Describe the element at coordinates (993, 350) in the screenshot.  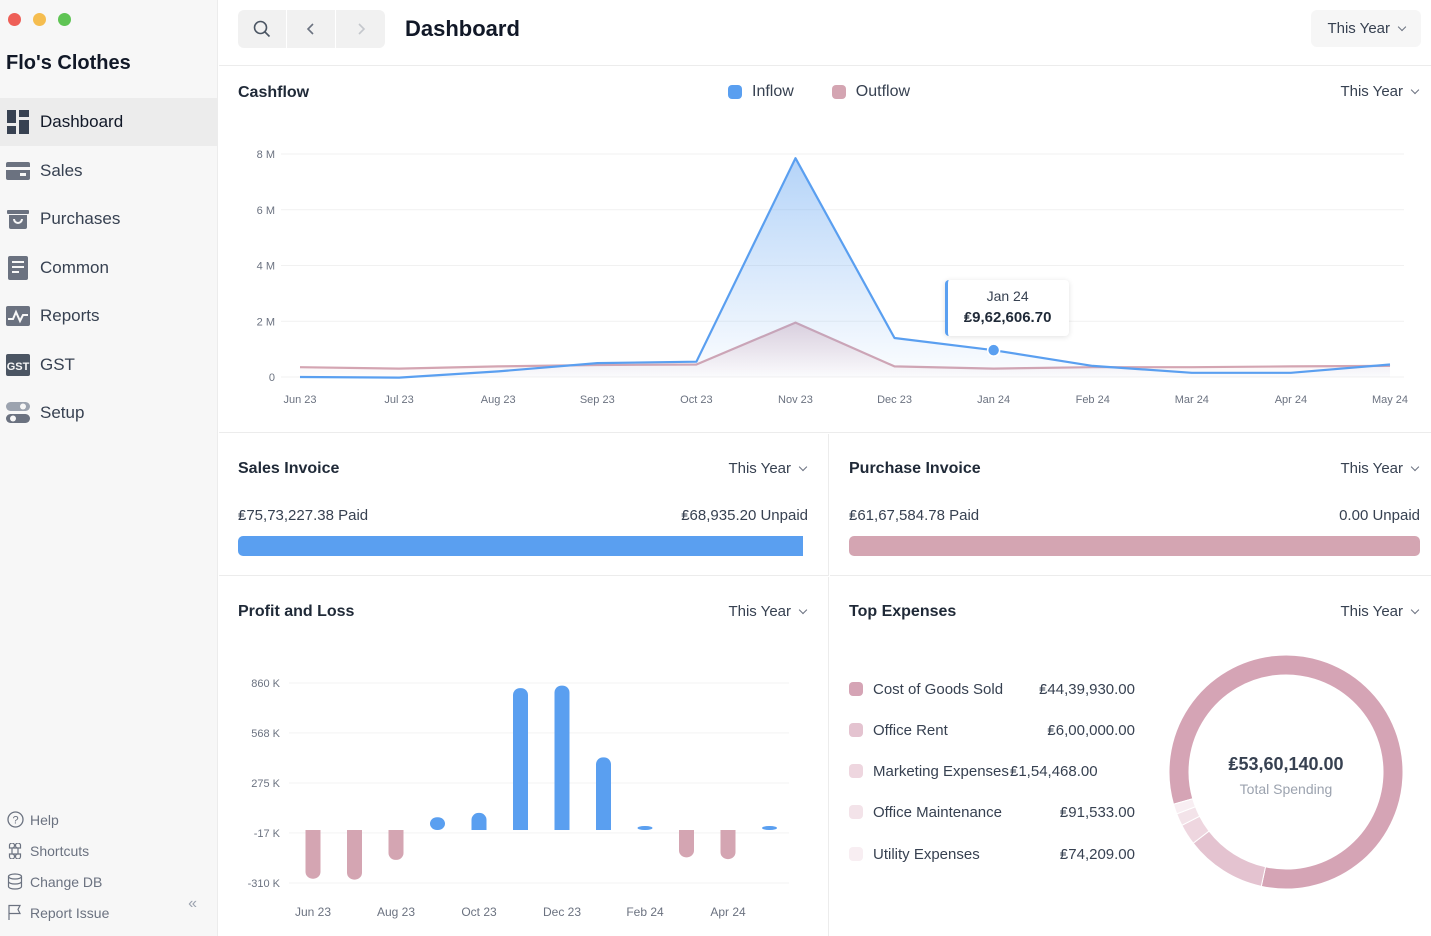
I see `highlighted-point` at that location.